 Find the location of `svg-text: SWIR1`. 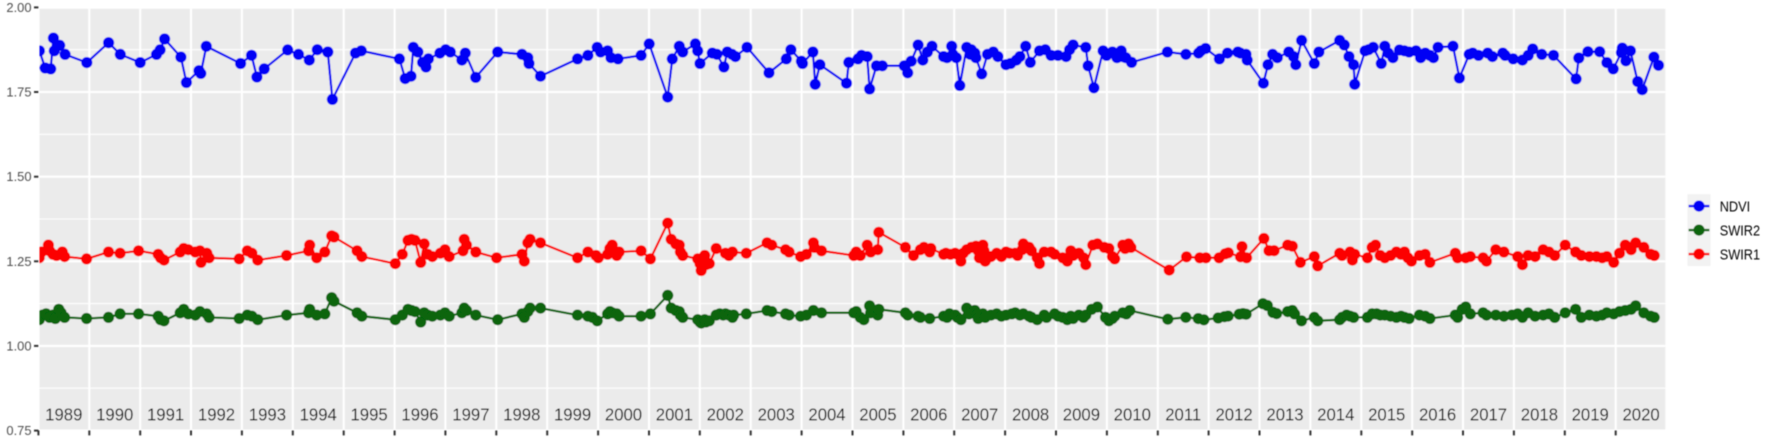

svg-text: SWIR1 is located at coordinates (1740, 253).